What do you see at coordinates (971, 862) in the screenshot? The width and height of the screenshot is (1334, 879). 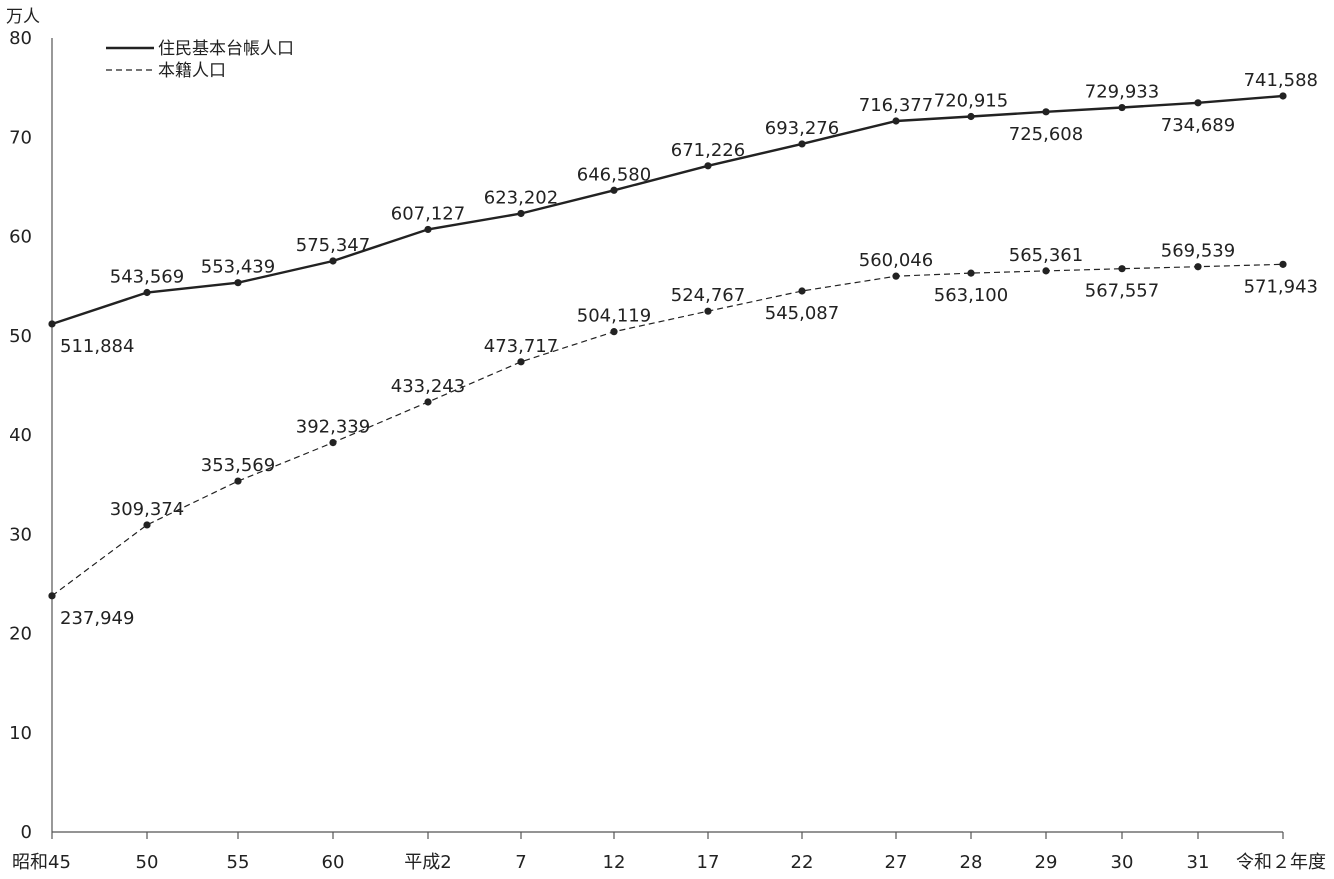 I see `x-tick-label: 28` at bounding box center [971, 862].